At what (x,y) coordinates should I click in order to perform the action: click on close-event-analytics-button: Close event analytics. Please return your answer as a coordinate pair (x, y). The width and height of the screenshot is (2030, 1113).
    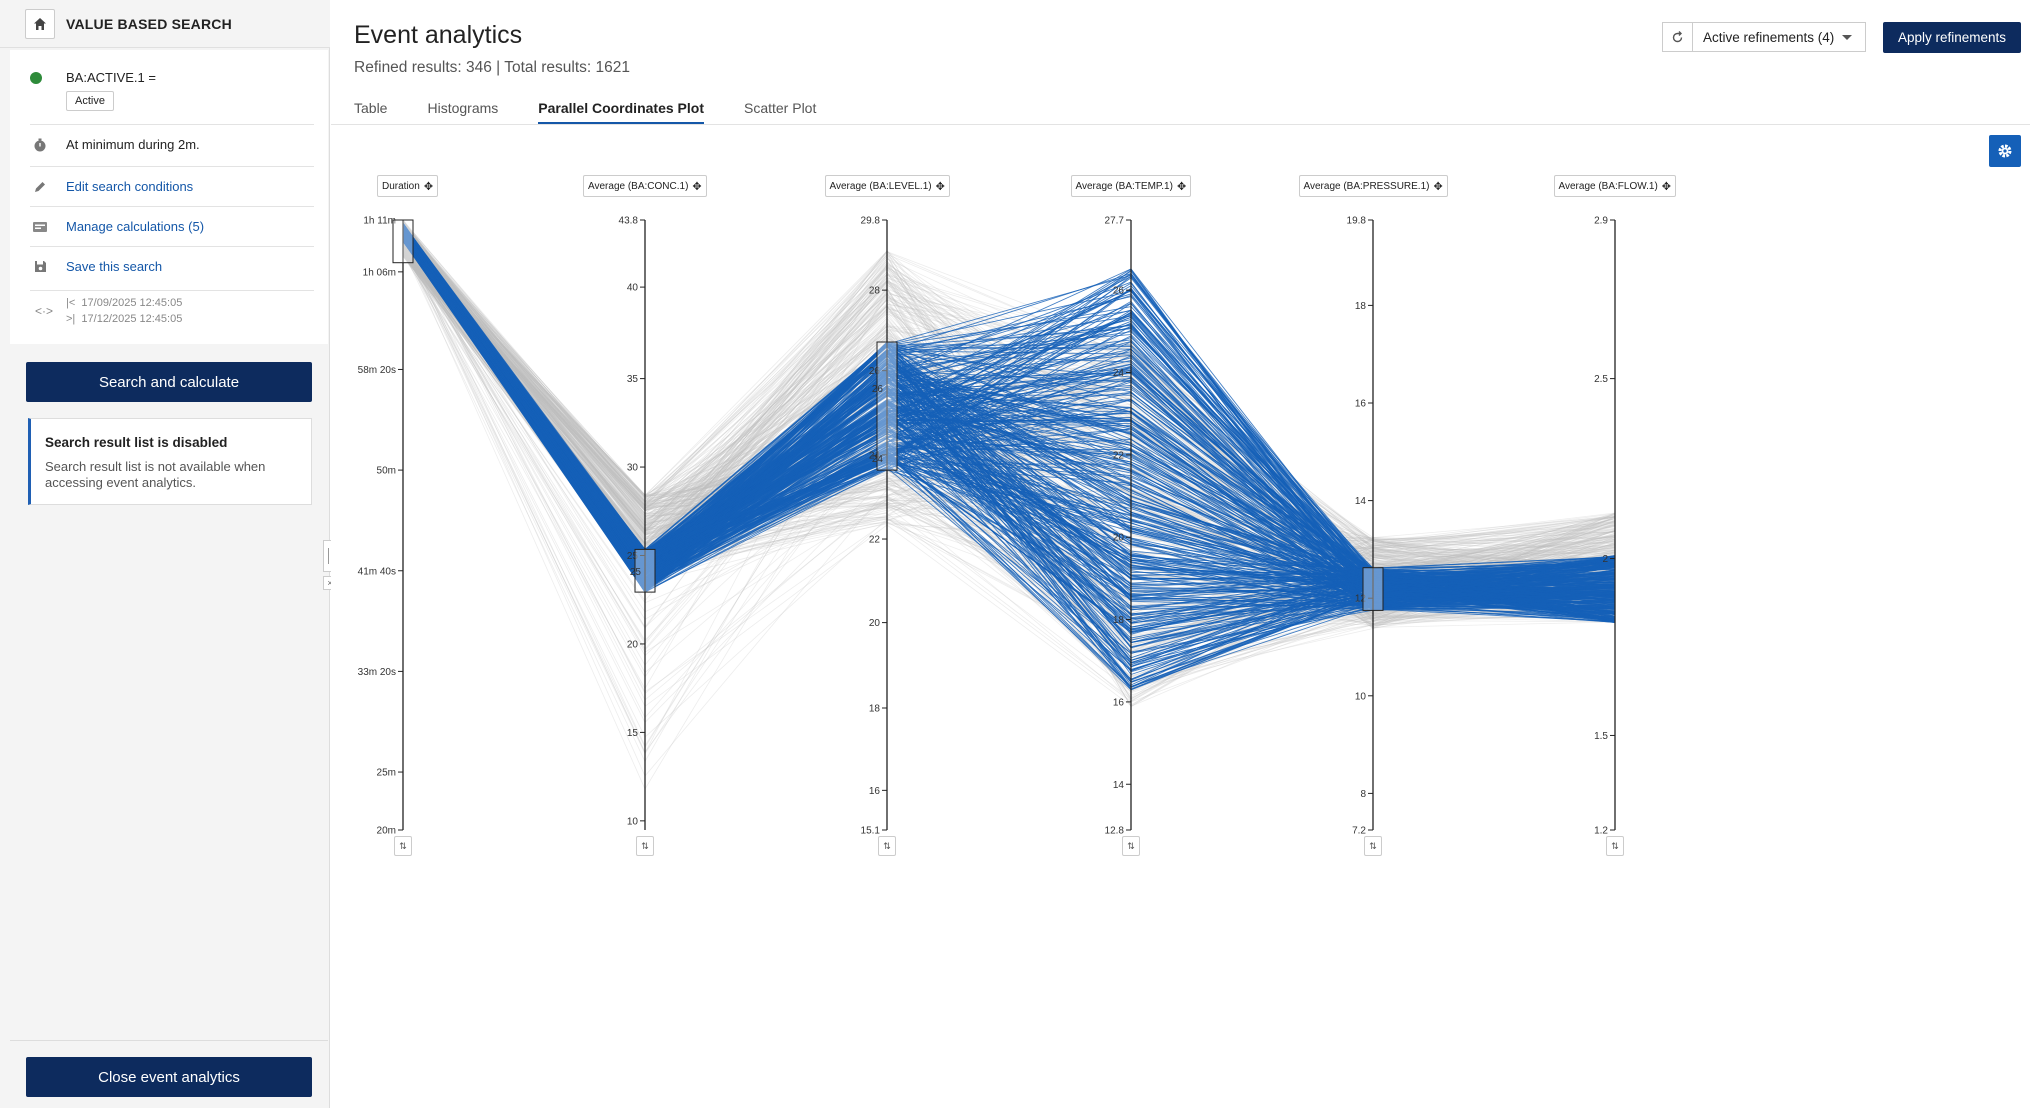
    Looking at the image, I should click on (169, 1077).